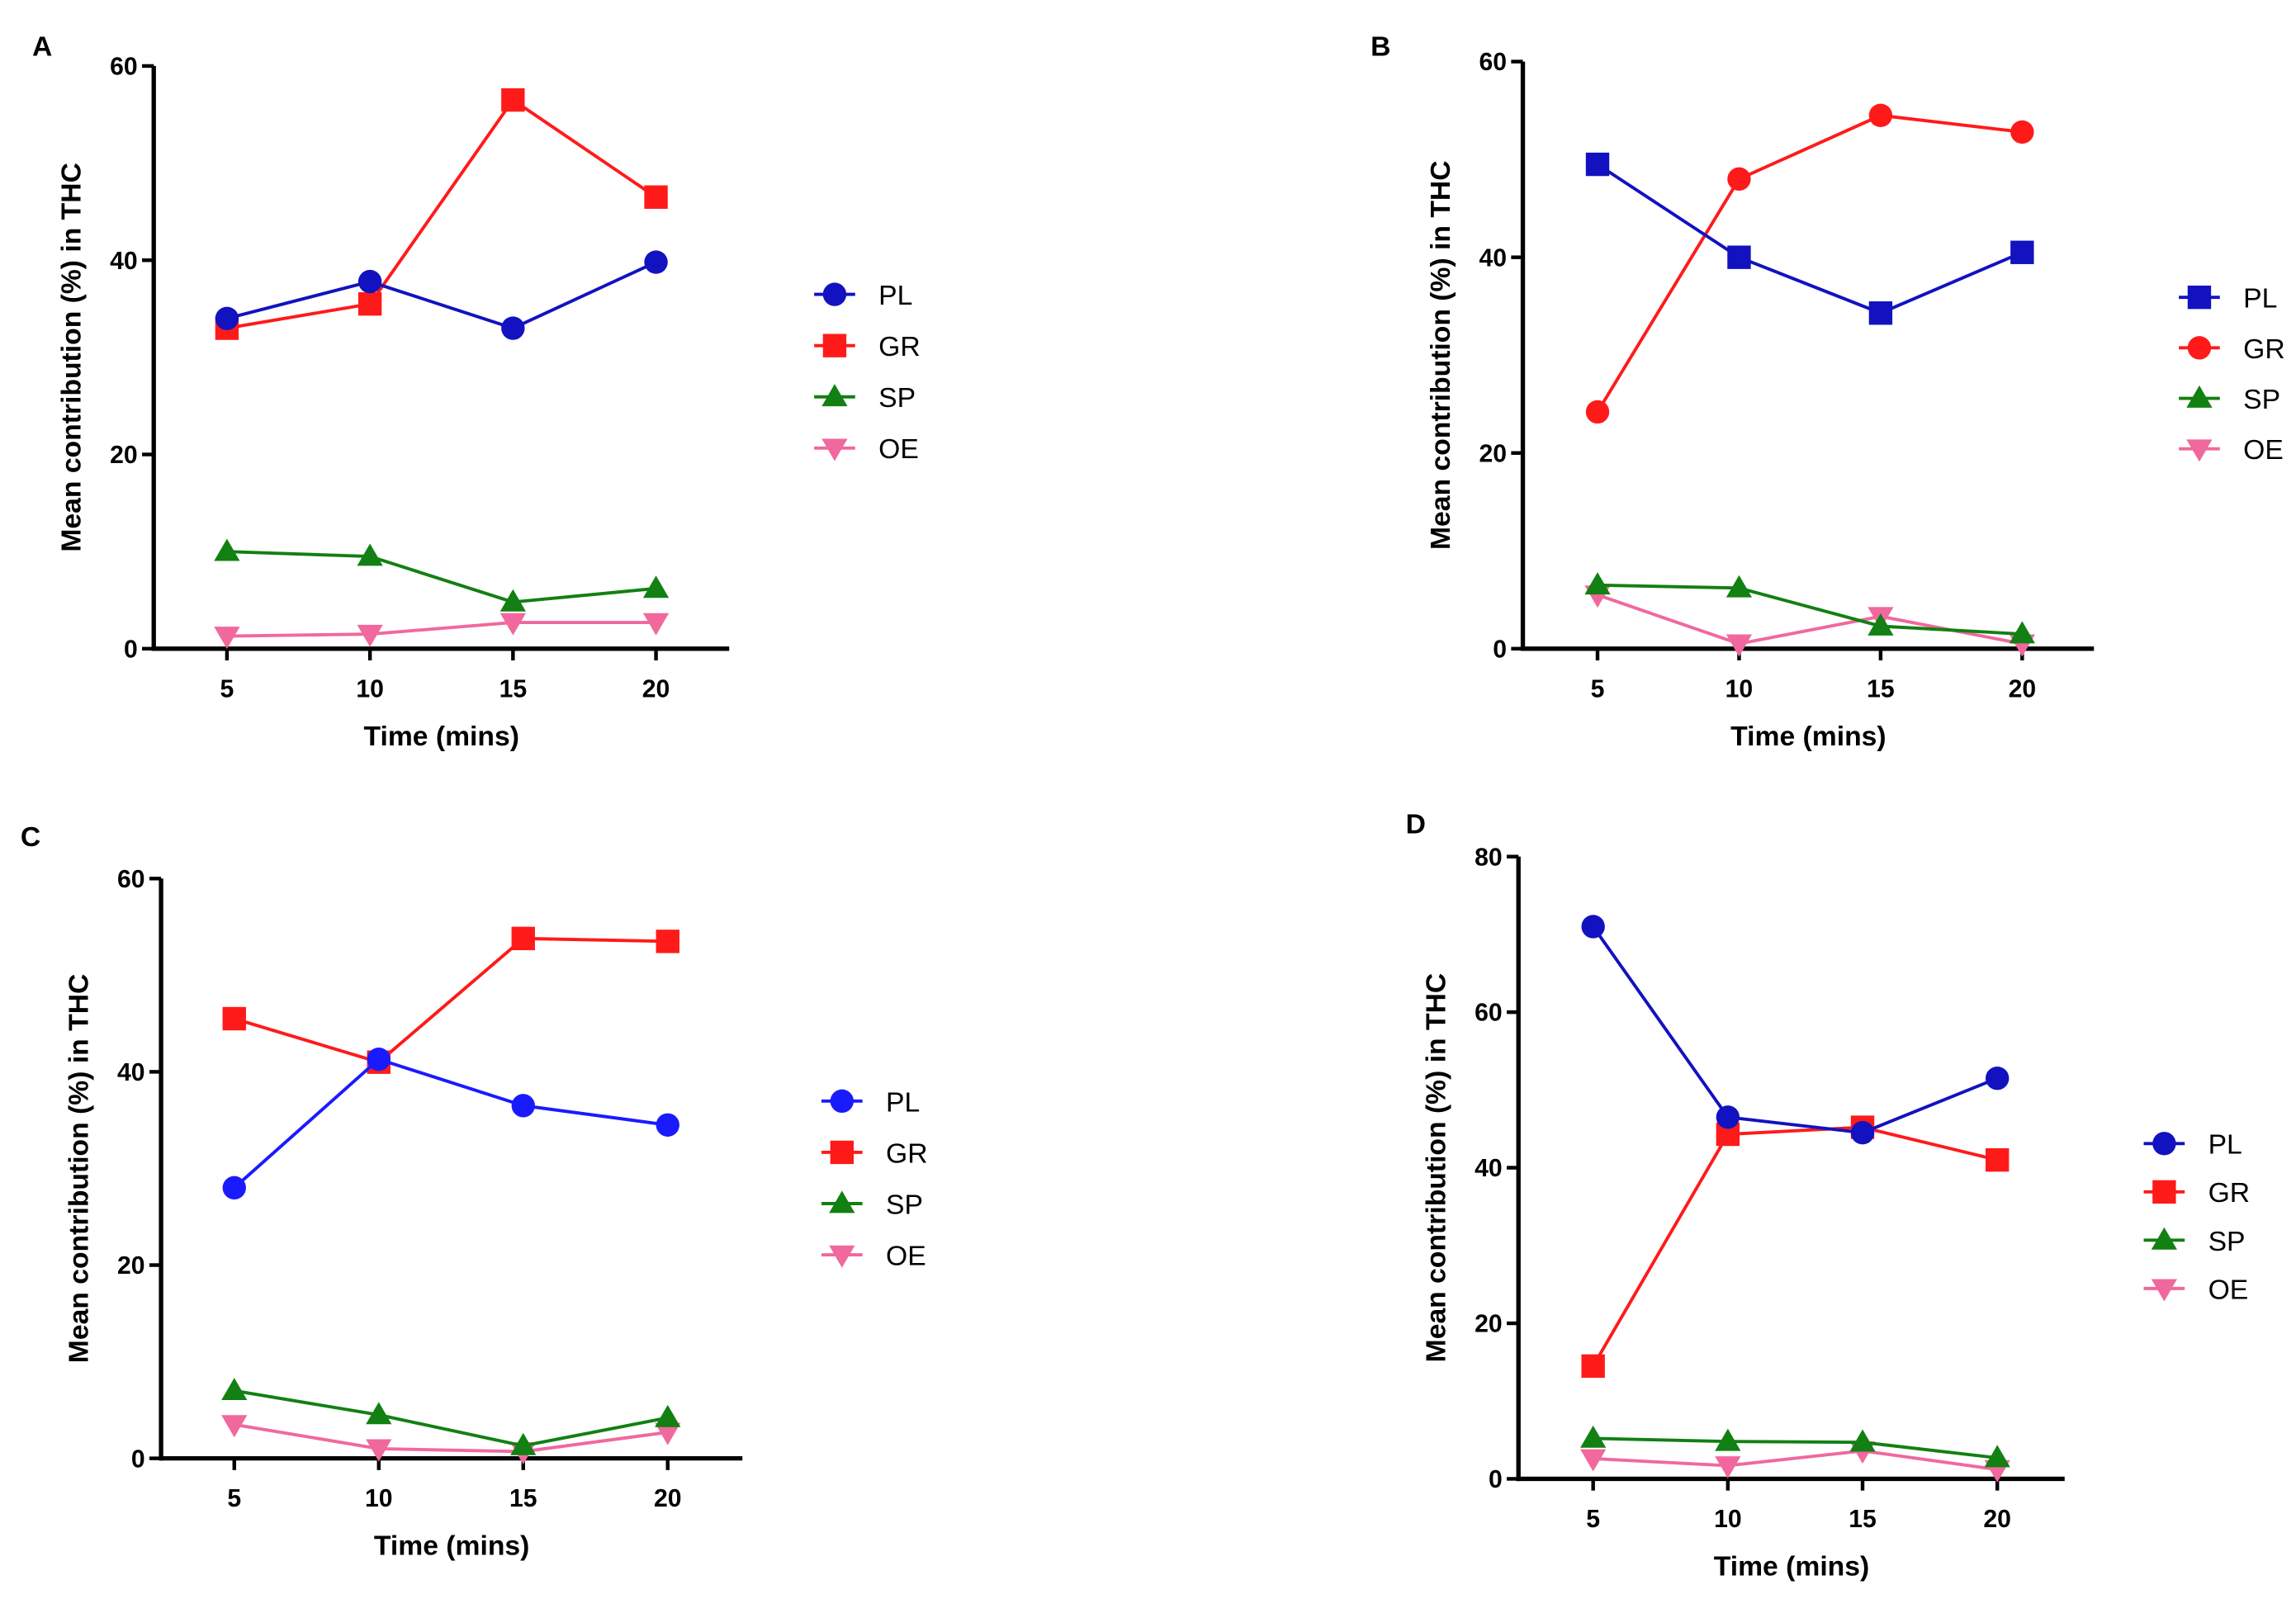 The height and width of the screenshot is (1599, 2296). Describe the element at coordinates (874, 1154) in the screenshot. I see `legend-item-gr: GR` at that location.